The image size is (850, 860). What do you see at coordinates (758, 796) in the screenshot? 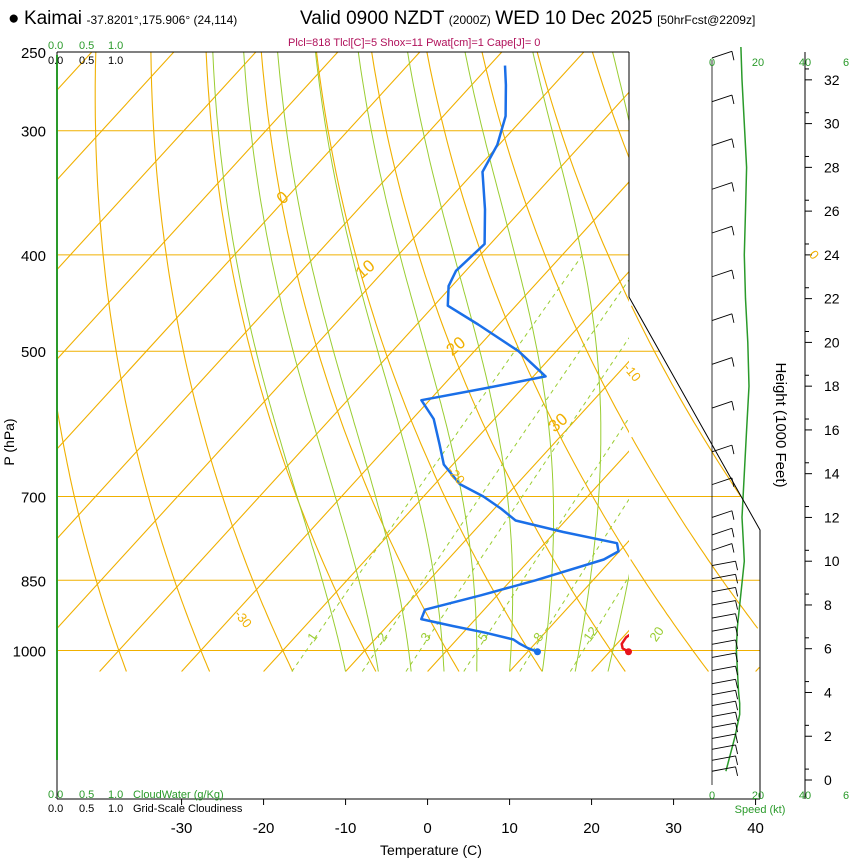
I see `speed-bottom-label: 20` at bounding box center [758, 796].